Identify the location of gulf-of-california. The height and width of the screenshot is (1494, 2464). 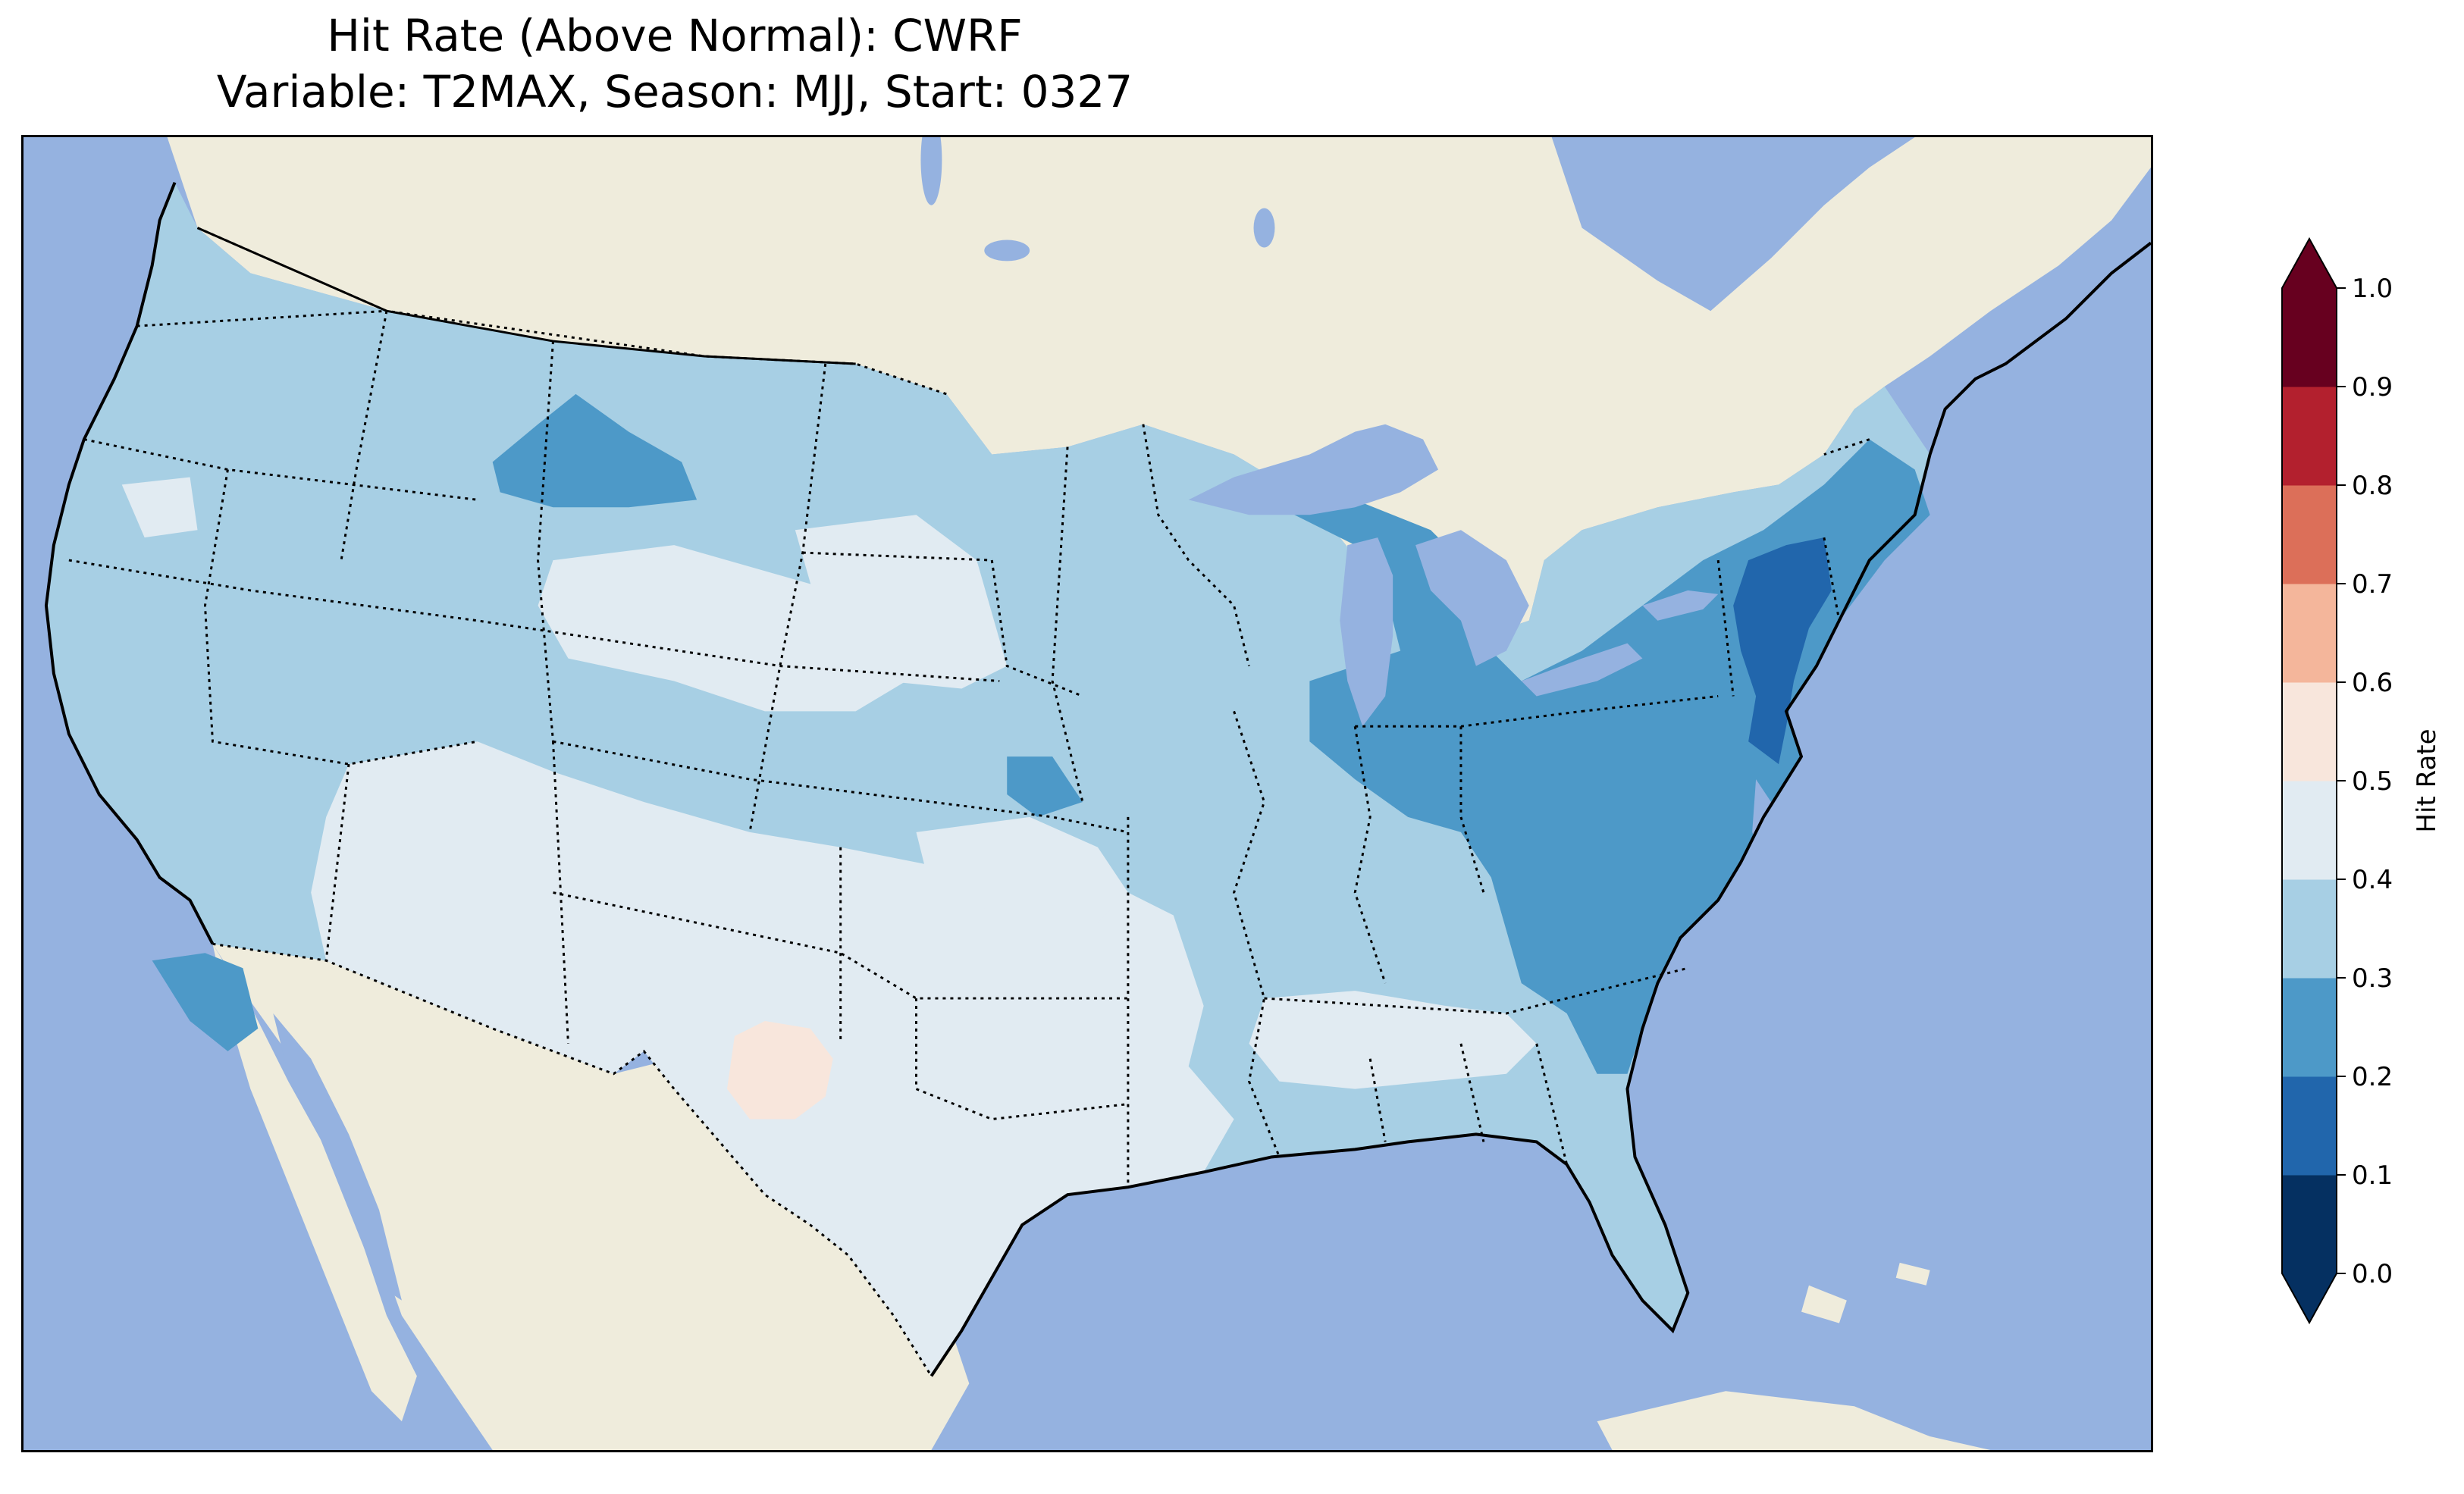
(338, 1157).